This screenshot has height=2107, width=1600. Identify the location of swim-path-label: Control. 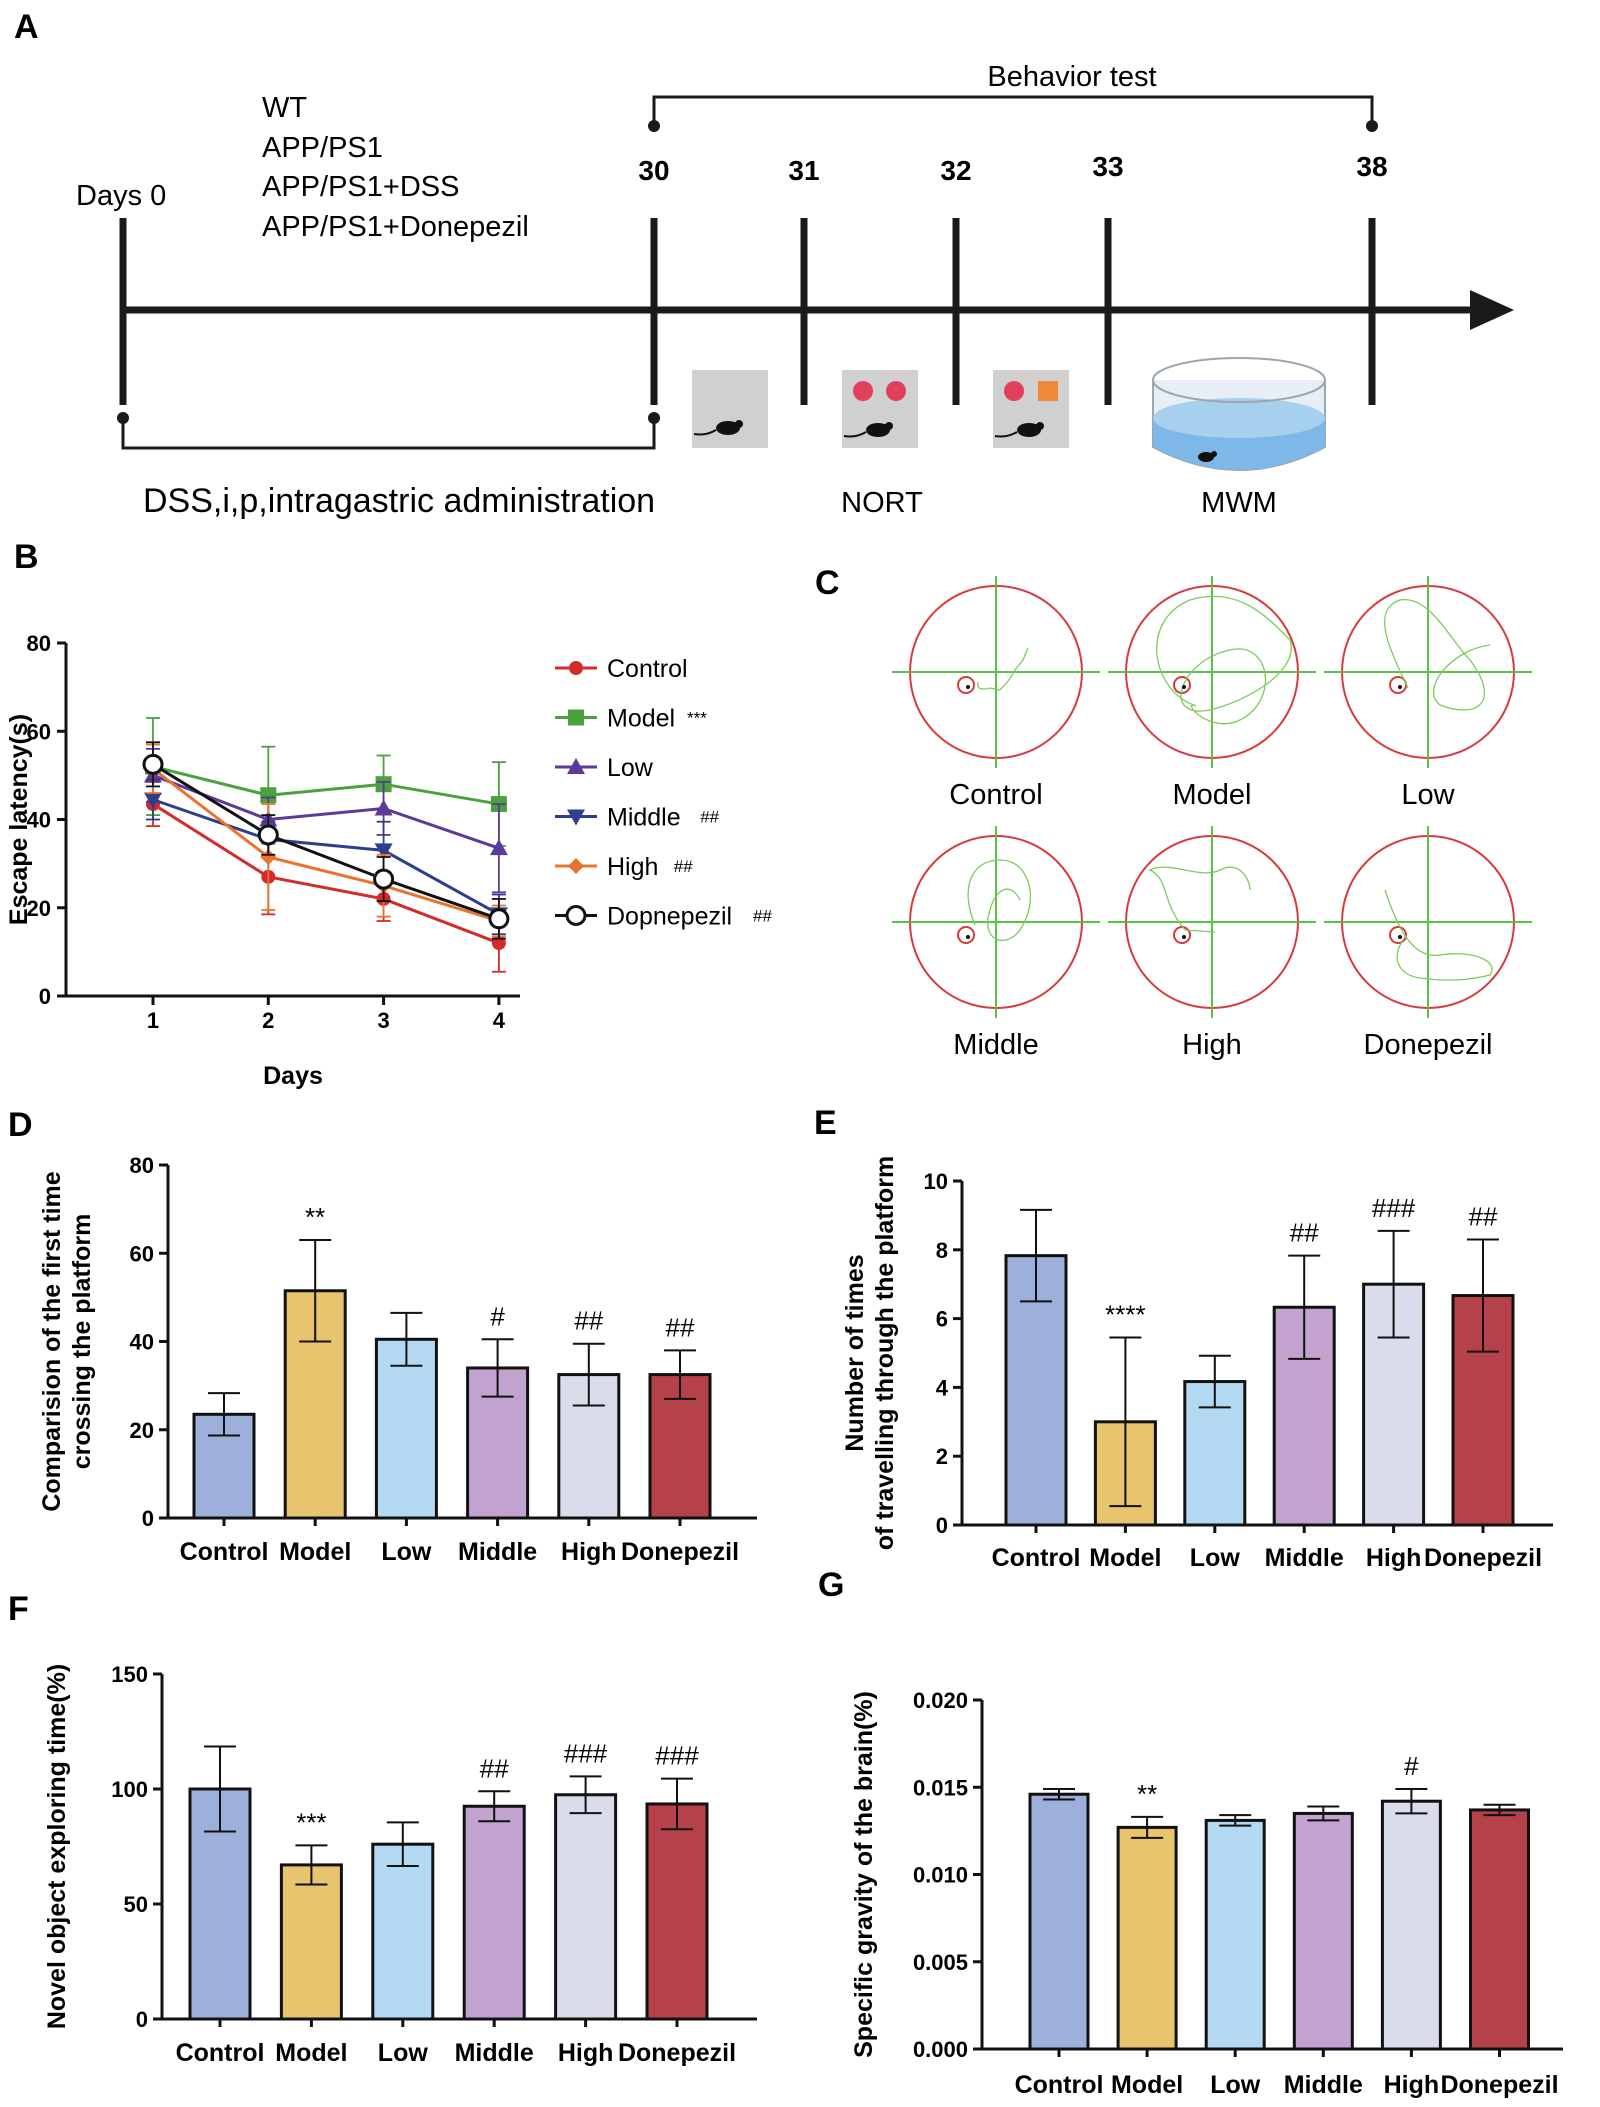
(996, 795).